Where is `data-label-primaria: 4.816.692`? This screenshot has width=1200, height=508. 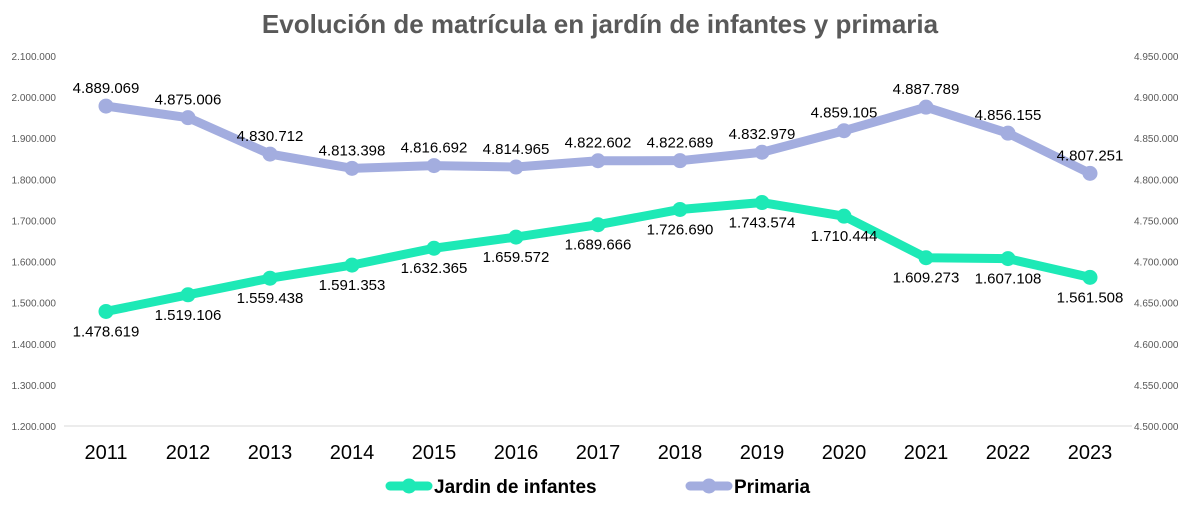 data-label-primaria: 4.816.692 is located at coordinates (434, 148).